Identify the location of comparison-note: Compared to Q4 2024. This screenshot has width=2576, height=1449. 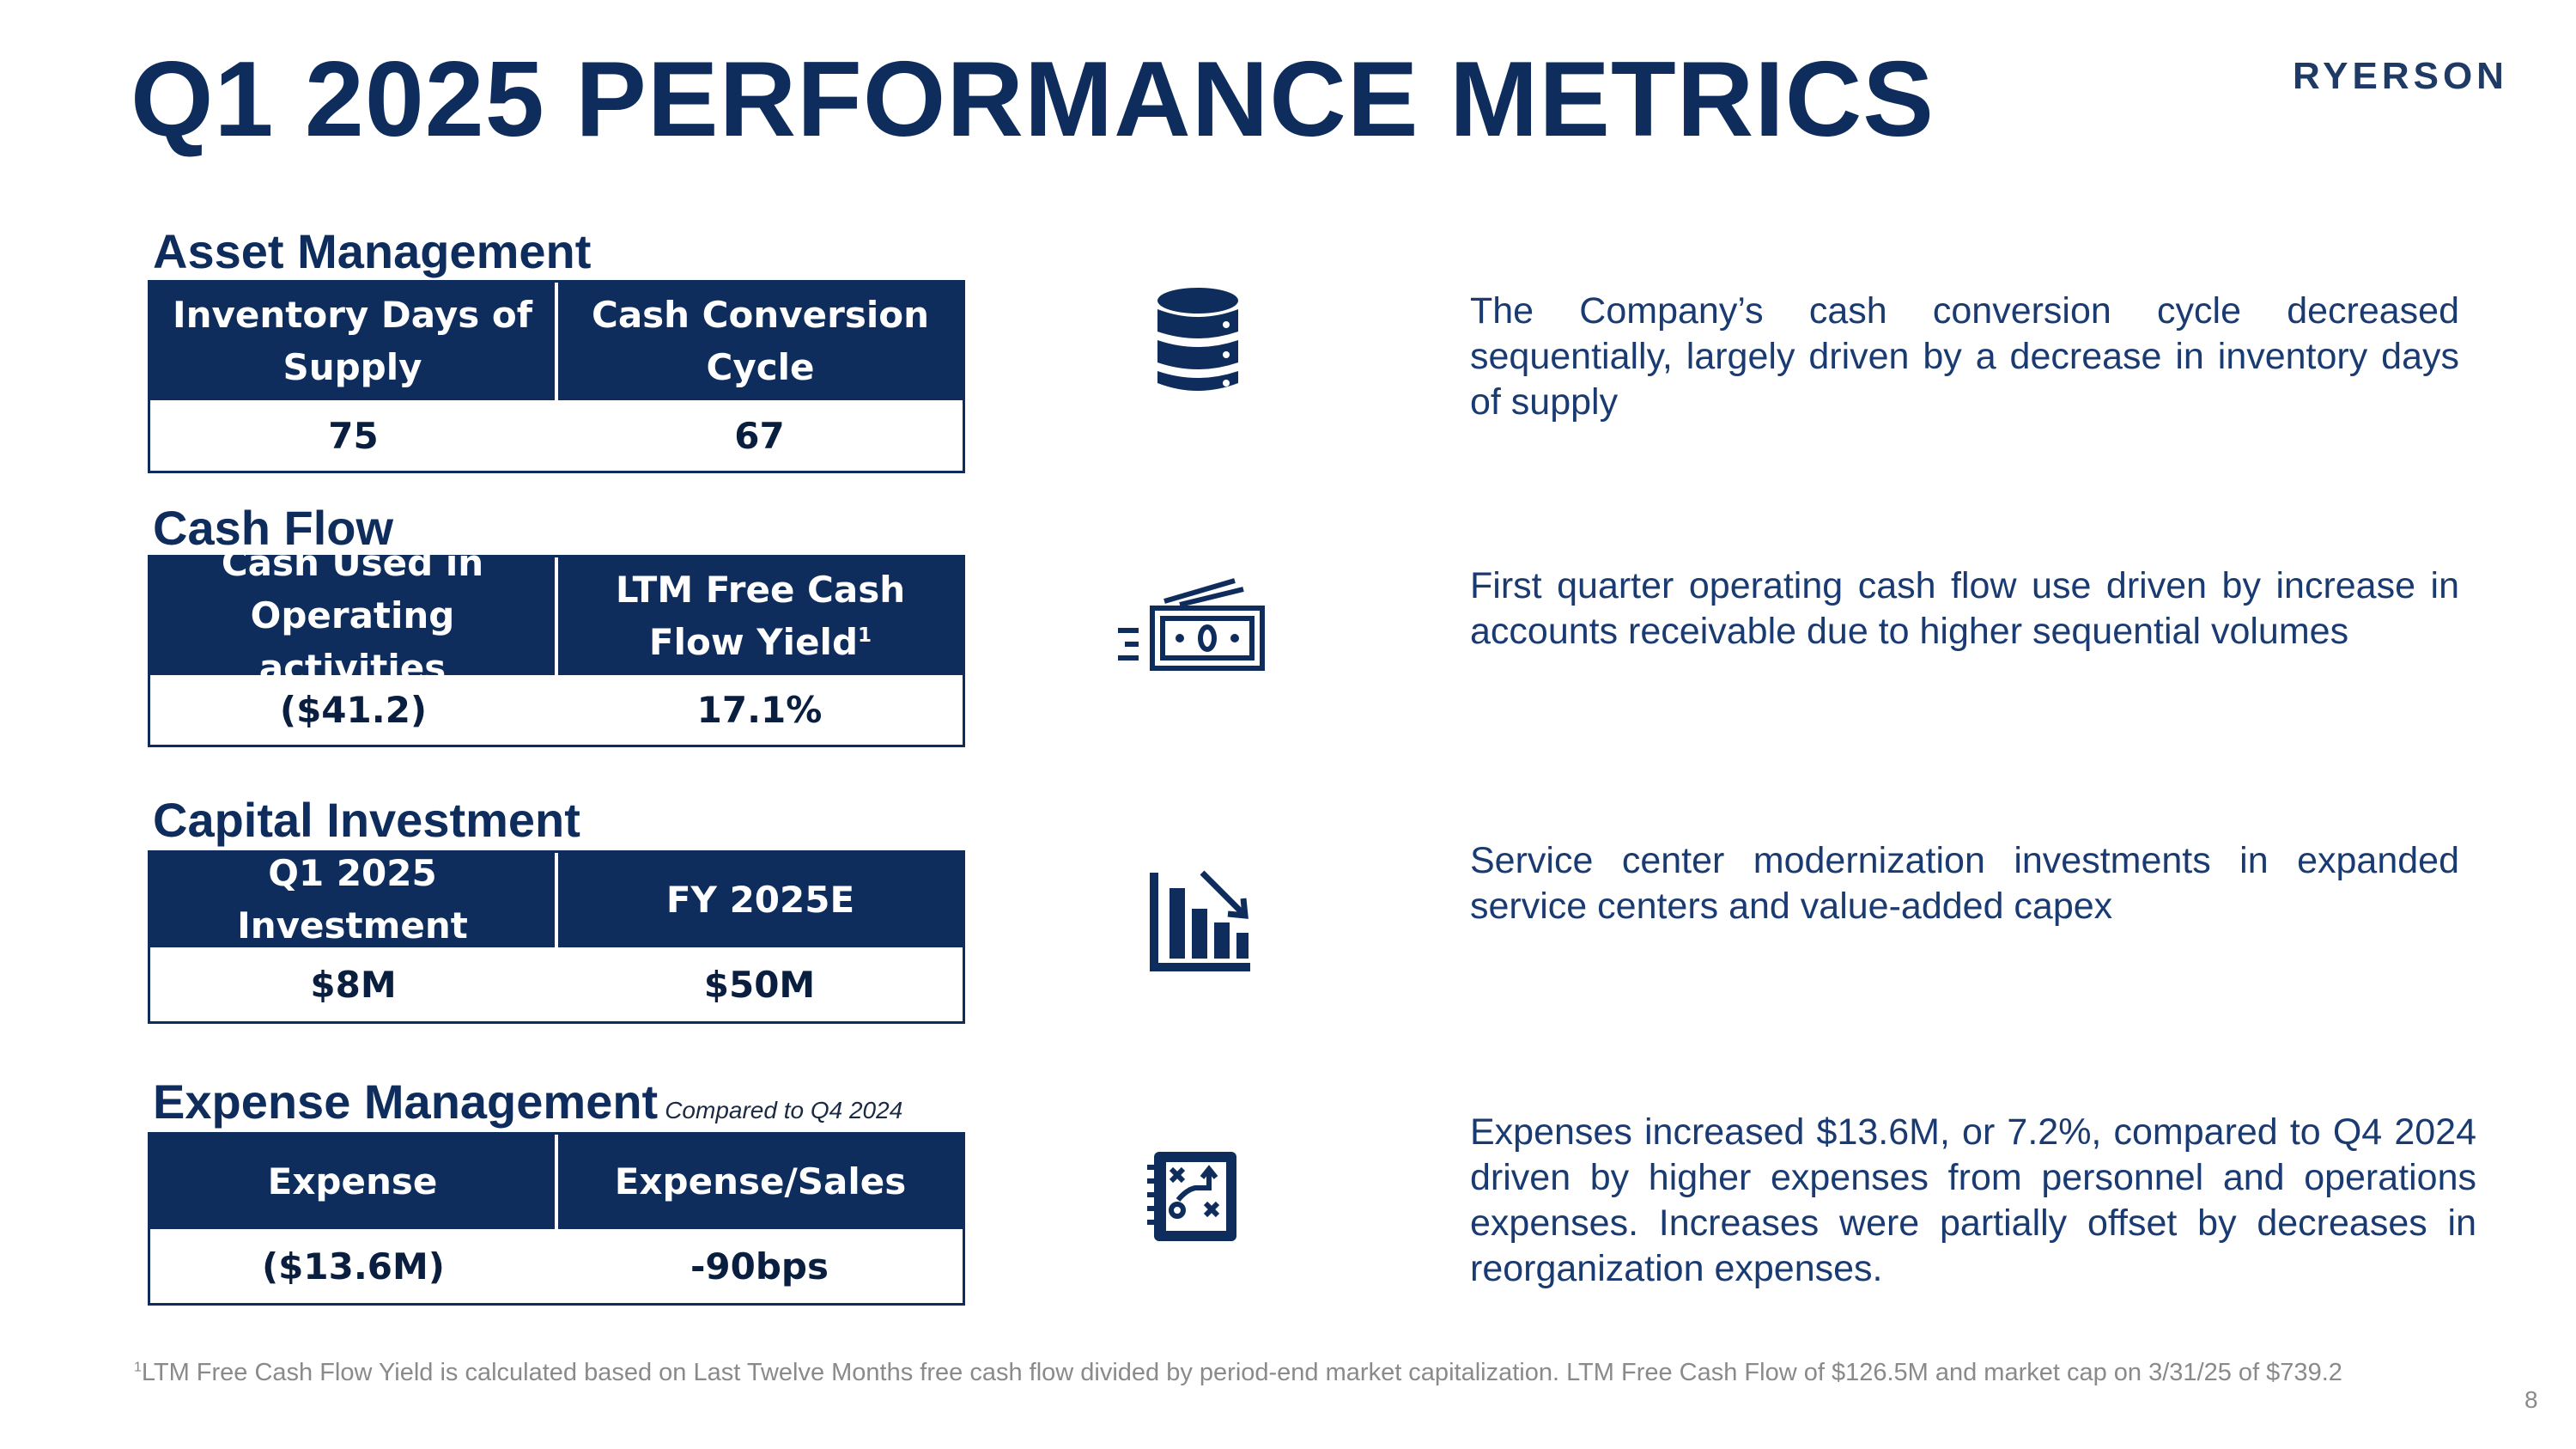
(784, 1110).